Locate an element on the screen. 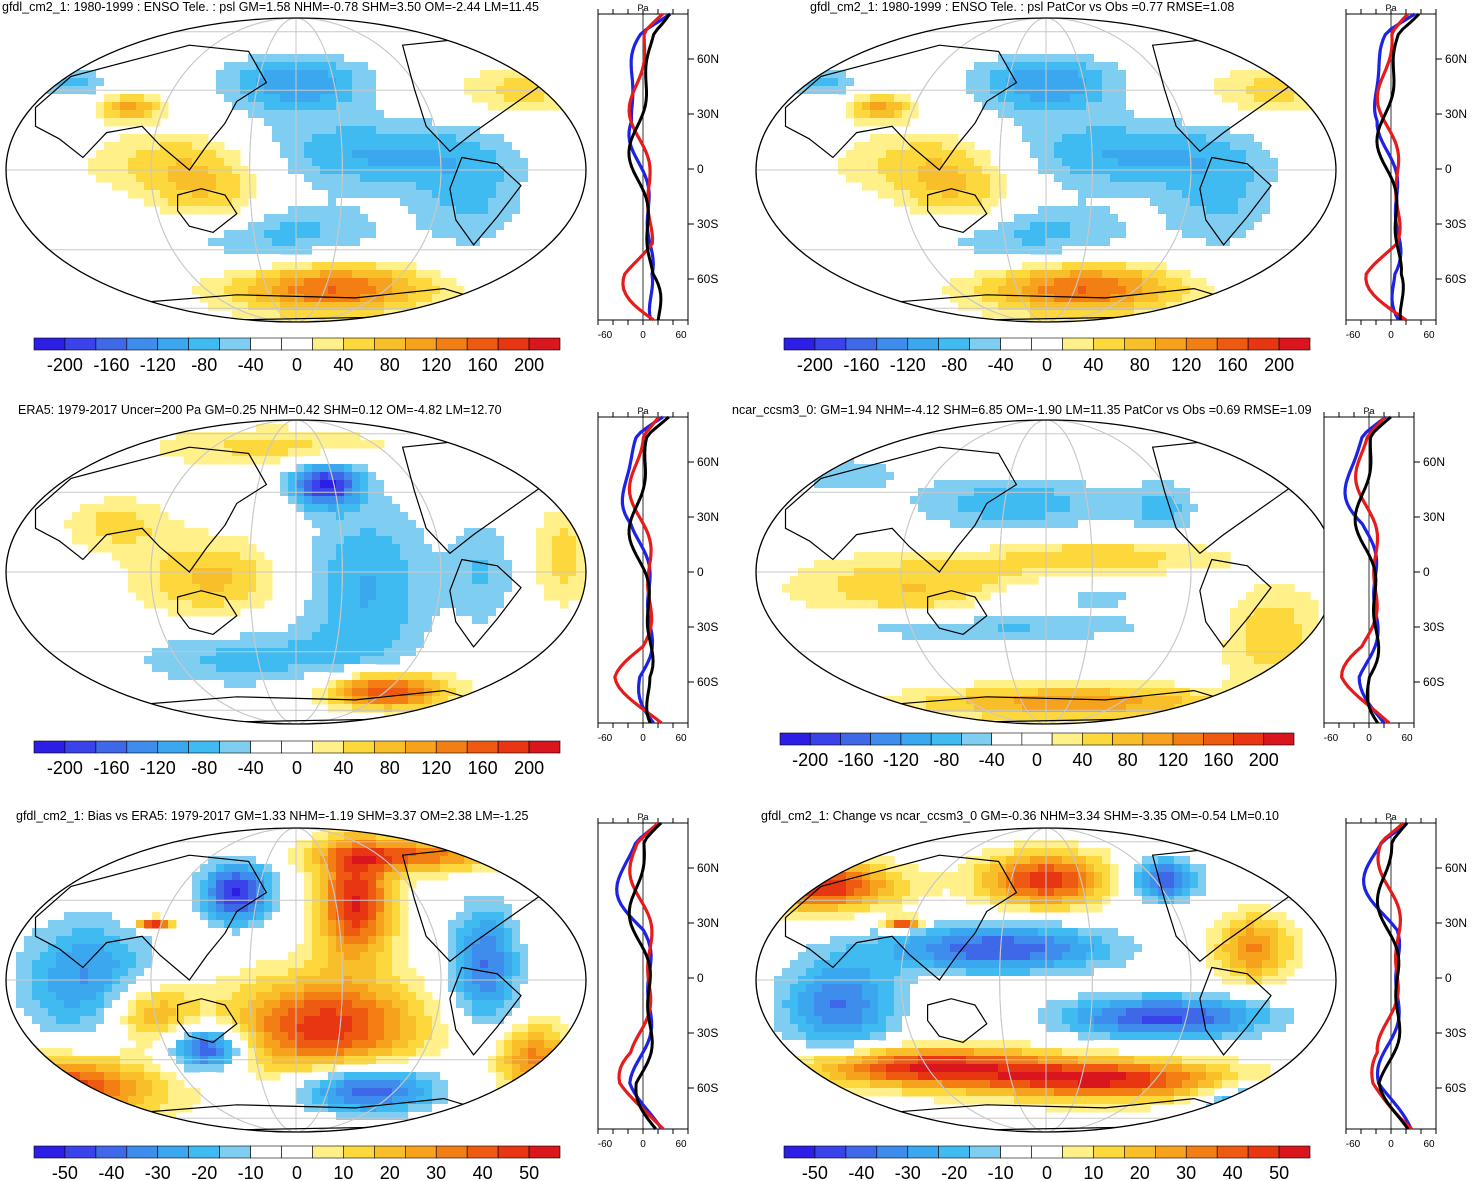 The height and width of the screenshot is (1181, 1483). colorbar-label: 200 is located at coordinates (529, 768).